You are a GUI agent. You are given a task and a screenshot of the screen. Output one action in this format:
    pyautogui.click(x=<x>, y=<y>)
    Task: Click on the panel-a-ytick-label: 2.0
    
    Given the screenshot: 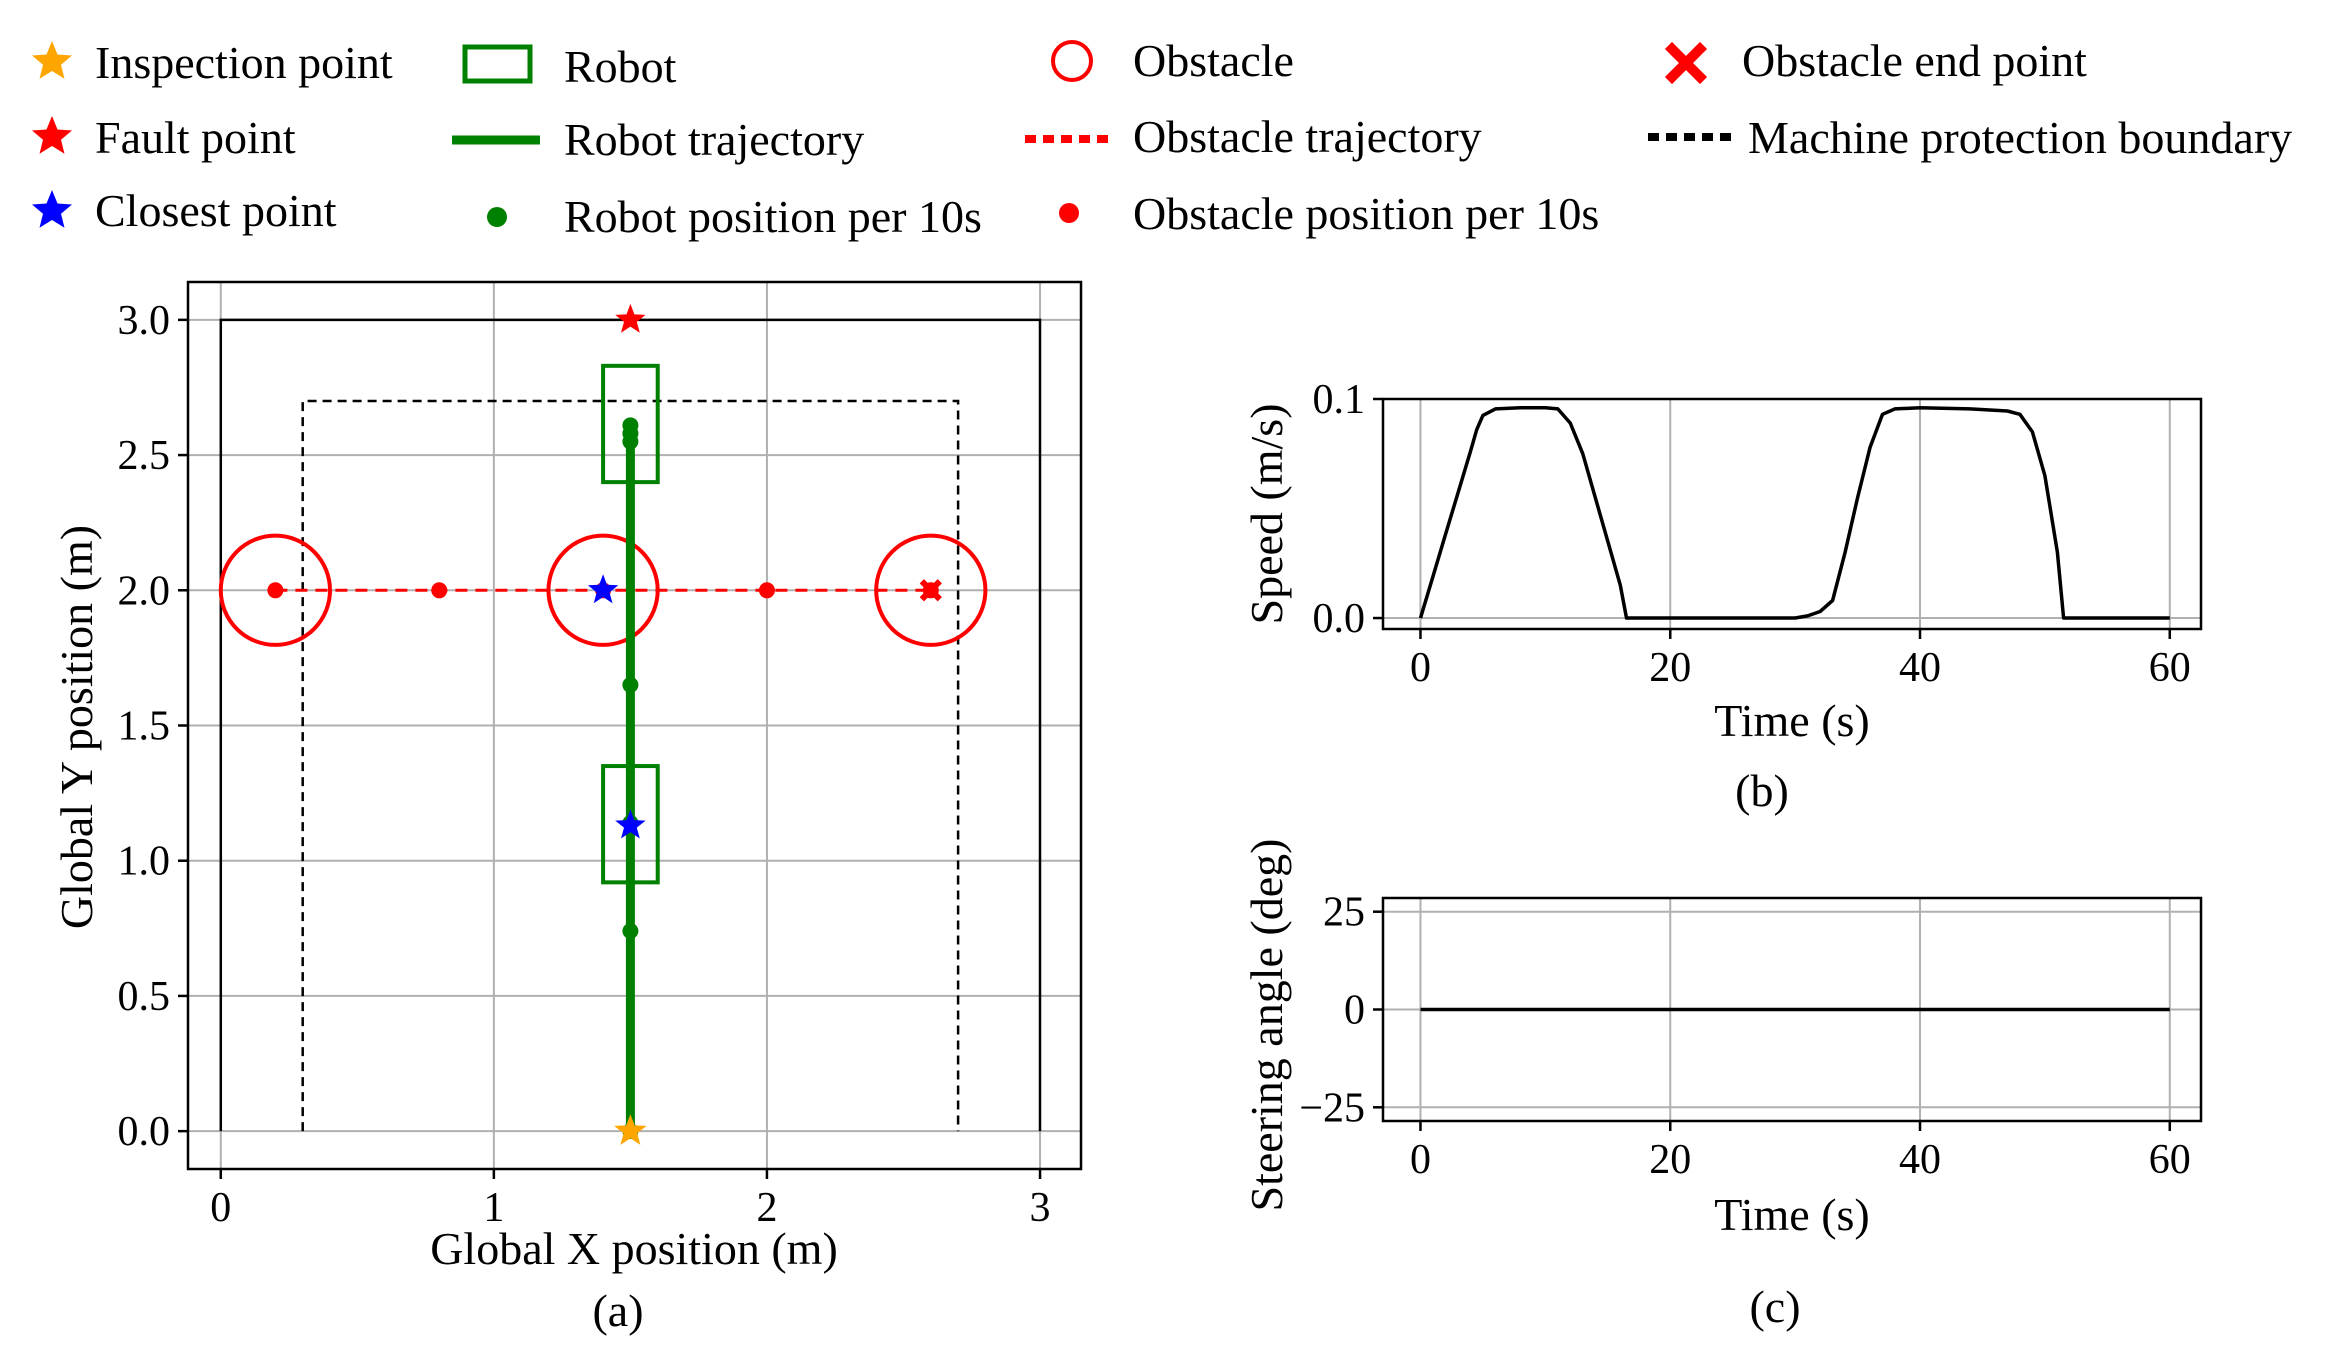 What is the action you would take?
    pyautogui.click(x=144, y=591)
    